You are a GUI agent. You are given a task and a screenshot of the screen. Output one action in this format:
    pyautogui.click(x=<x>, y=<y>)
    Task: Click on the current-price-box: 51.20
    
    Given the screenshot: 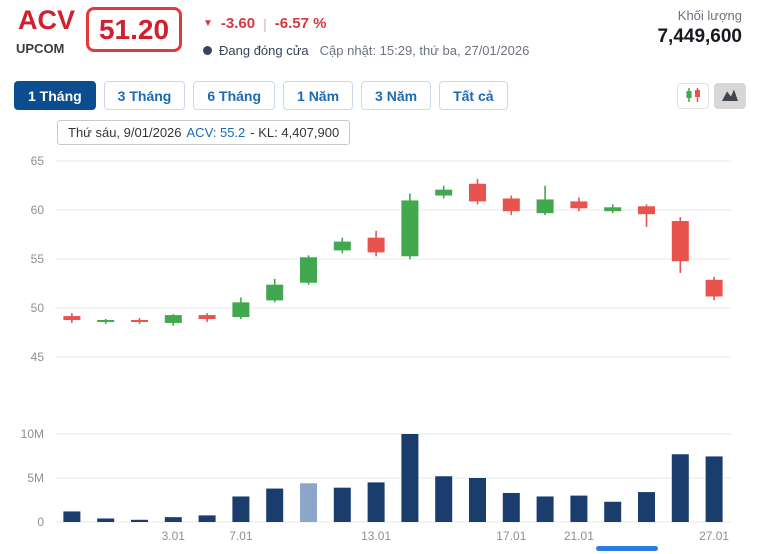 What is the action you would take?
    pyautogui.click(x=134, y=29)
    